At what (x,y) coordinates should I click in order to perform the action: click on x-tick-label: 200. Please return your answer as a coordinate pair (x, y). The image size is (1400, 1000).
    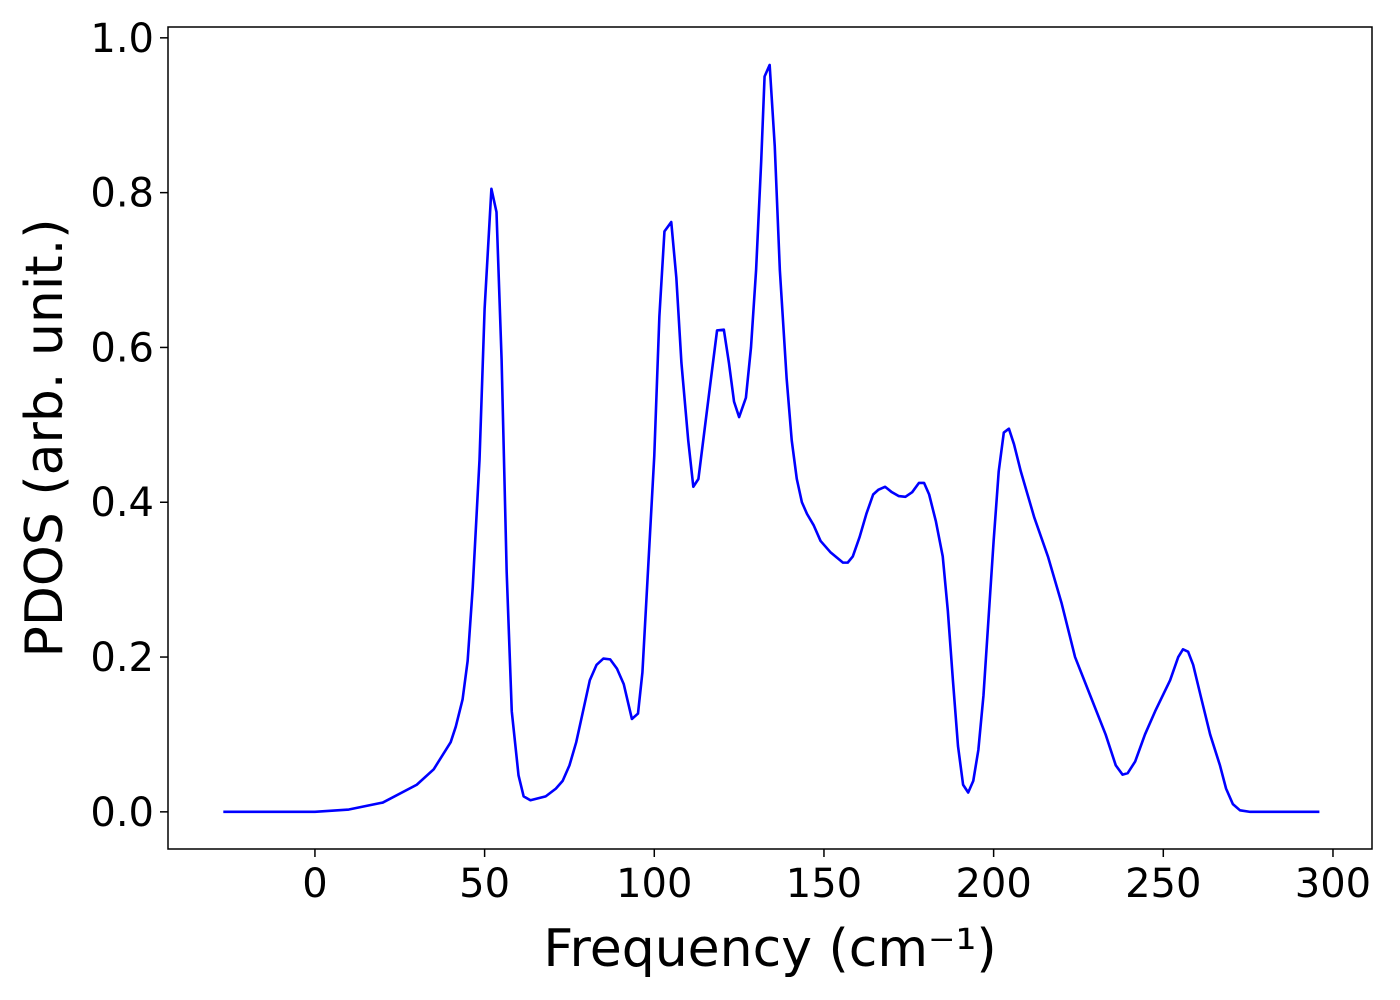
    Looking at the image, I should click on (993, 884).